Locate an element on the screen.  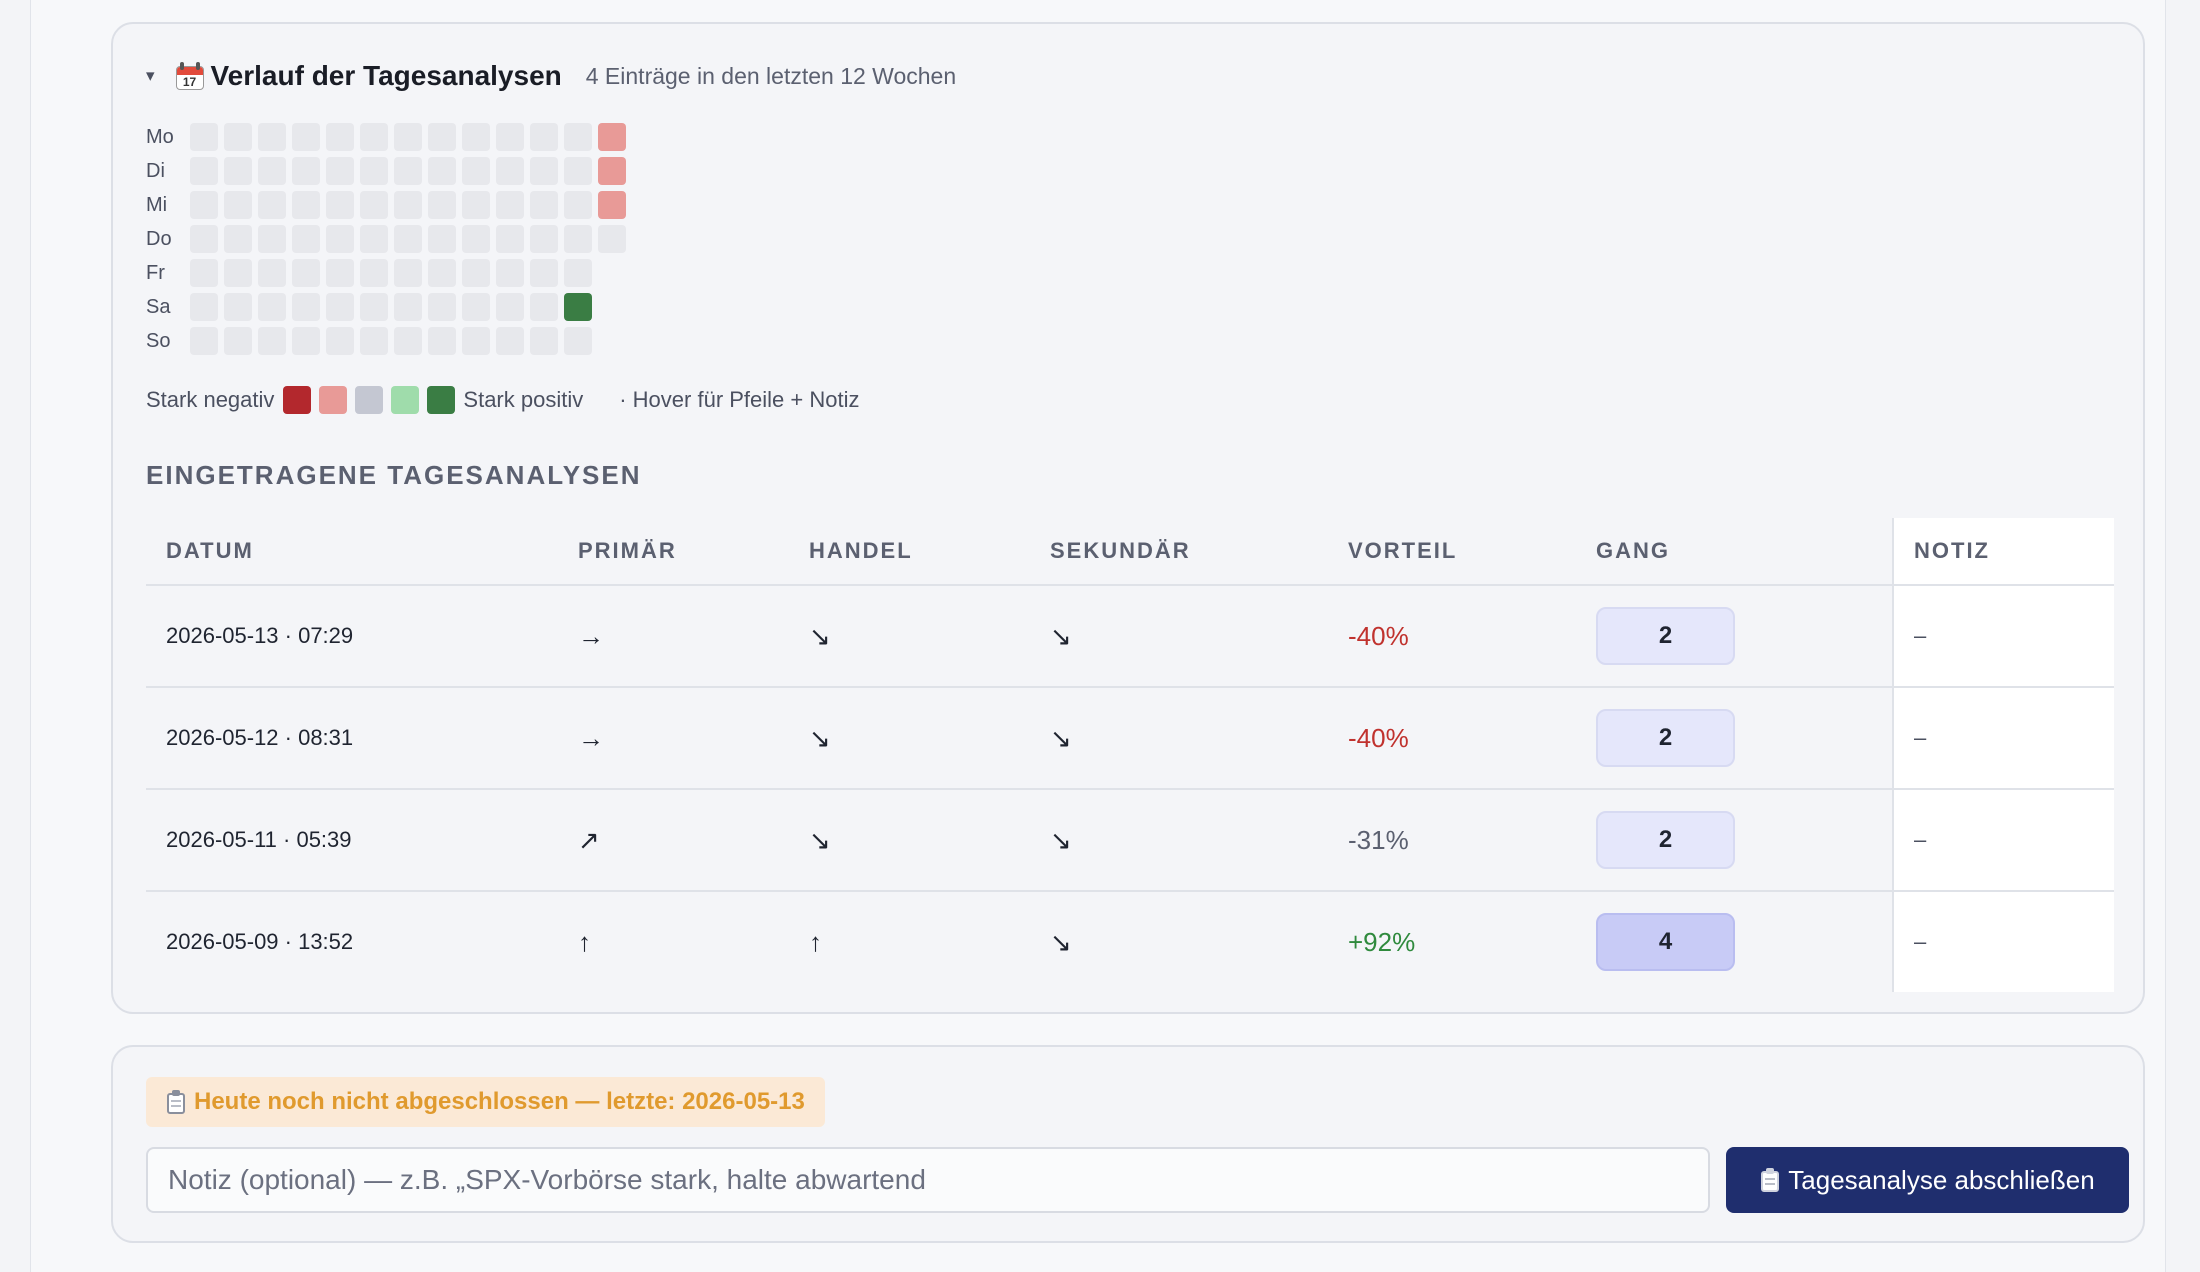
legend-swatch-strong-positive is located at coordinates (441, 400).